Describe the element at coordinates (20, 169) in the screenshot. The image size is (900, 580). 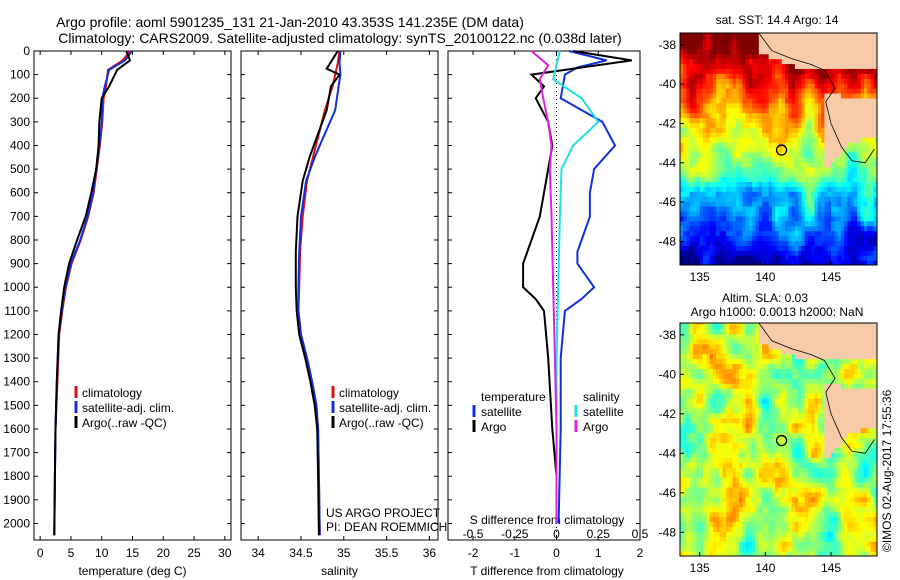
I see `y-tick-label: 500` at that location.